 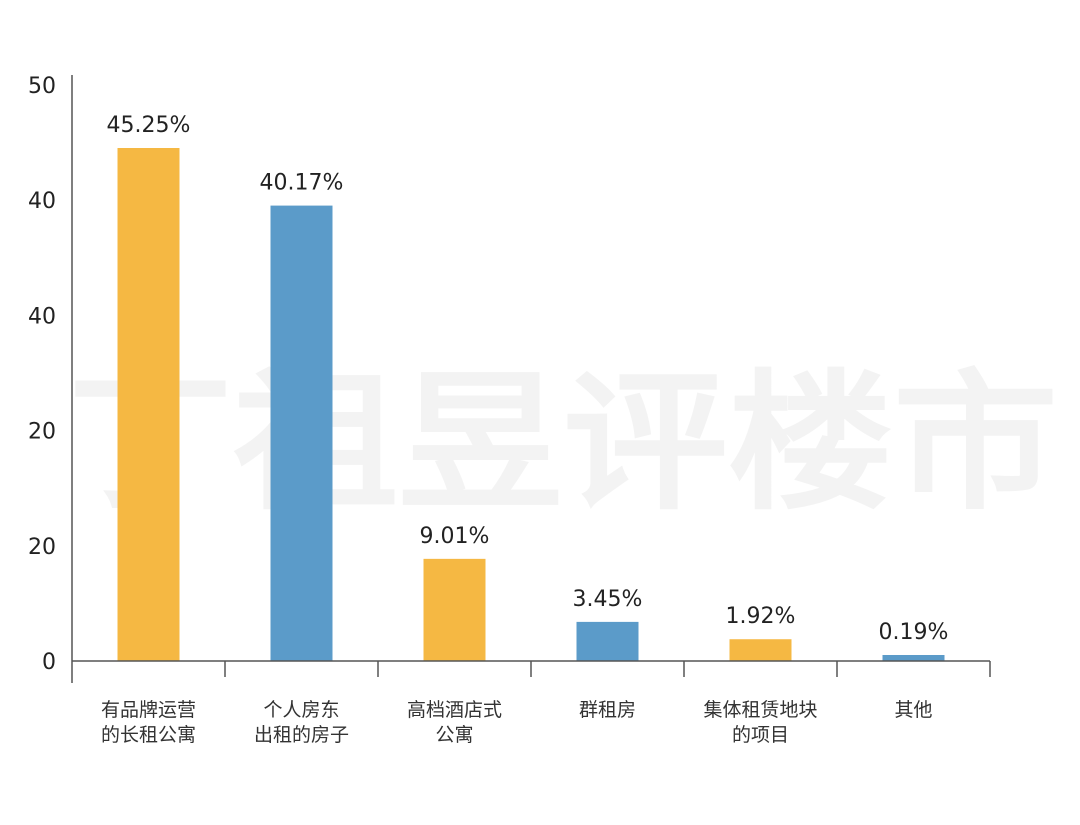 What do you see at coordinates (49, 662) in the screenshot?
I see `y-tick-label: 0` at bounding box center [49, 662].